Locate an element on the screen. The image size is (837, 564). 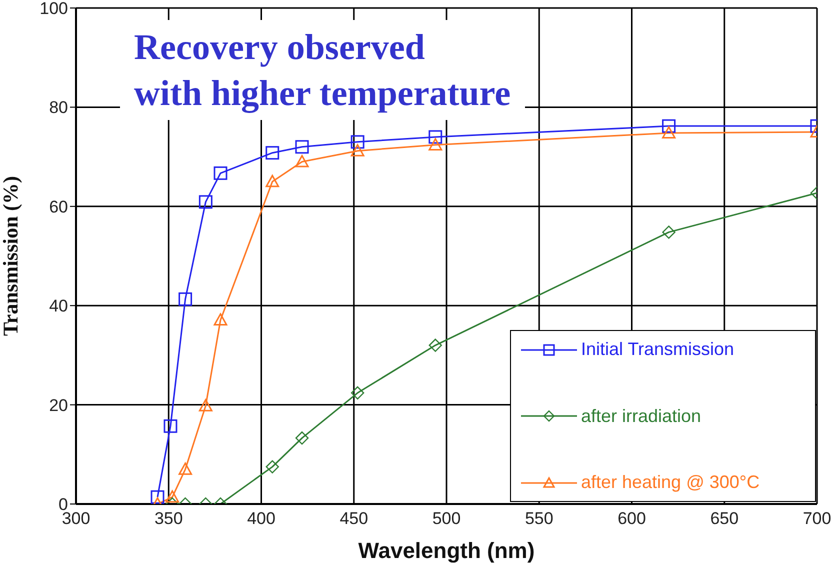
x-tick-label: 700 is located at coordinates (817, 518).